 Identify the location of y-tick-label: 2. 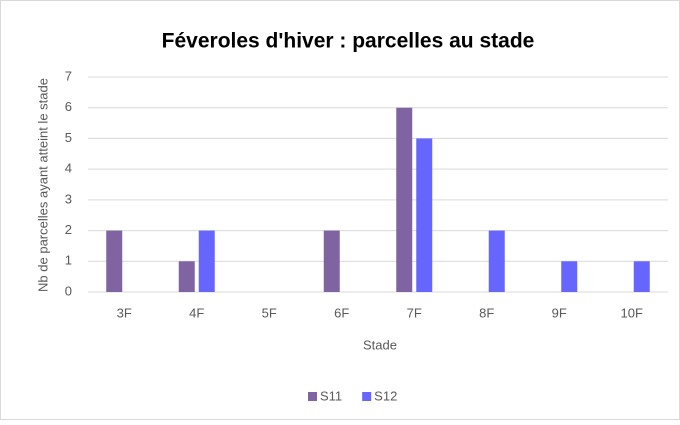
(68, 229).